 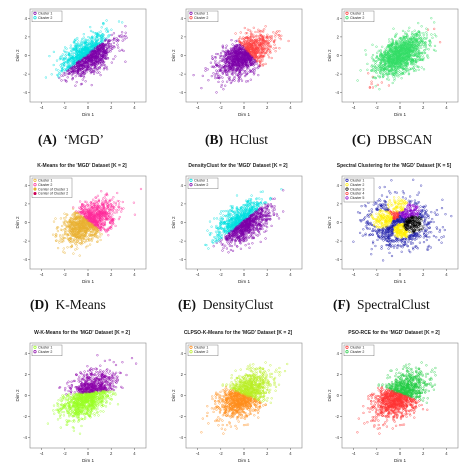 What do you see at coordinates (25, 92) in the screenshot?
I see `y-tick-label: -4` at bounding box center [25, 92].